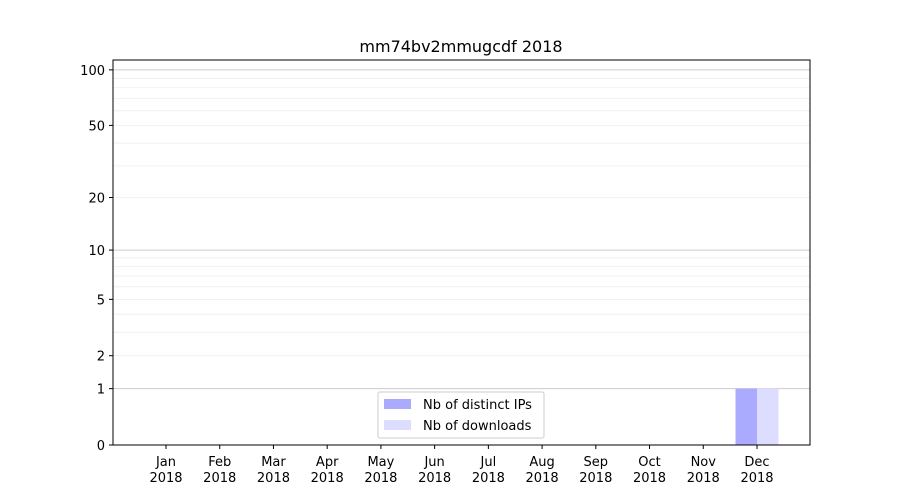 The image size is (900, 500). What do you see at coordinates (768, 416) in the screenshot?
I see `bar-downloads` at bounding box center [768, 416].